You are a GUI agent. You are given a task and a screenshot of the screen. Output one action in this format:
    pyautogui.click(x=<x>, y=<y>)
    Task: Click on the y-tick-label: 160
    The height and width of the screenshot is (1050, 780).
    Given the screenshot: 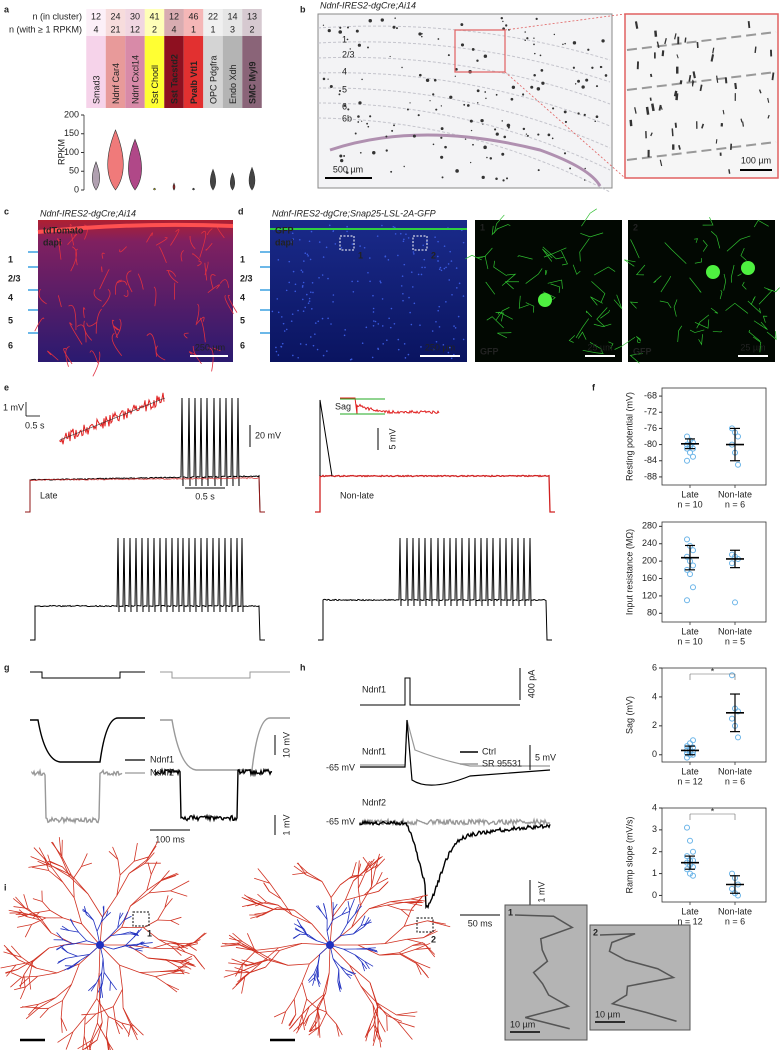 What is the action you would take?
    pyautogui.click(x=649, y=578)
    